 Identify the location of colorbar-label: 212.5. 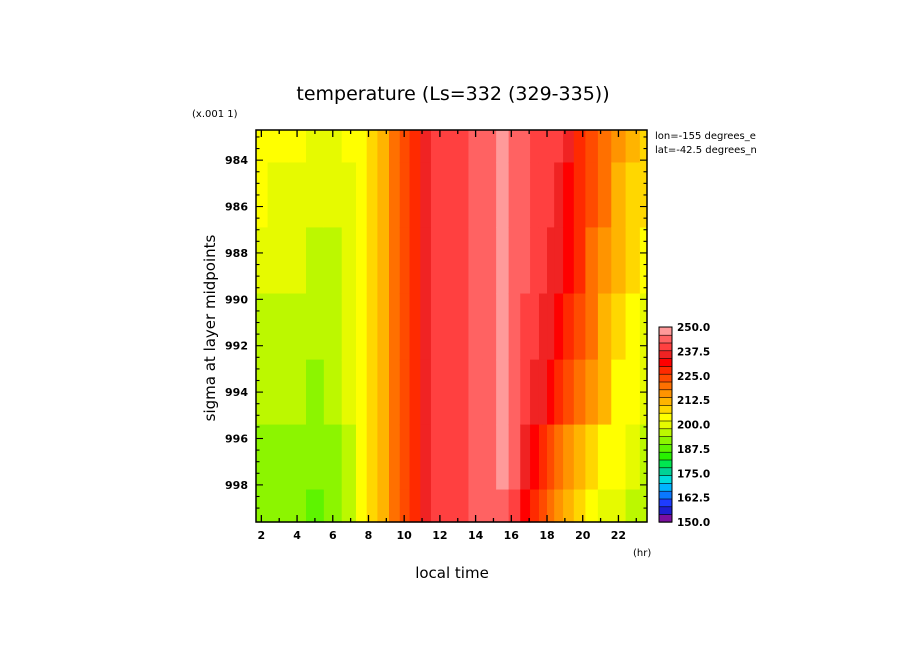
(693, 401).